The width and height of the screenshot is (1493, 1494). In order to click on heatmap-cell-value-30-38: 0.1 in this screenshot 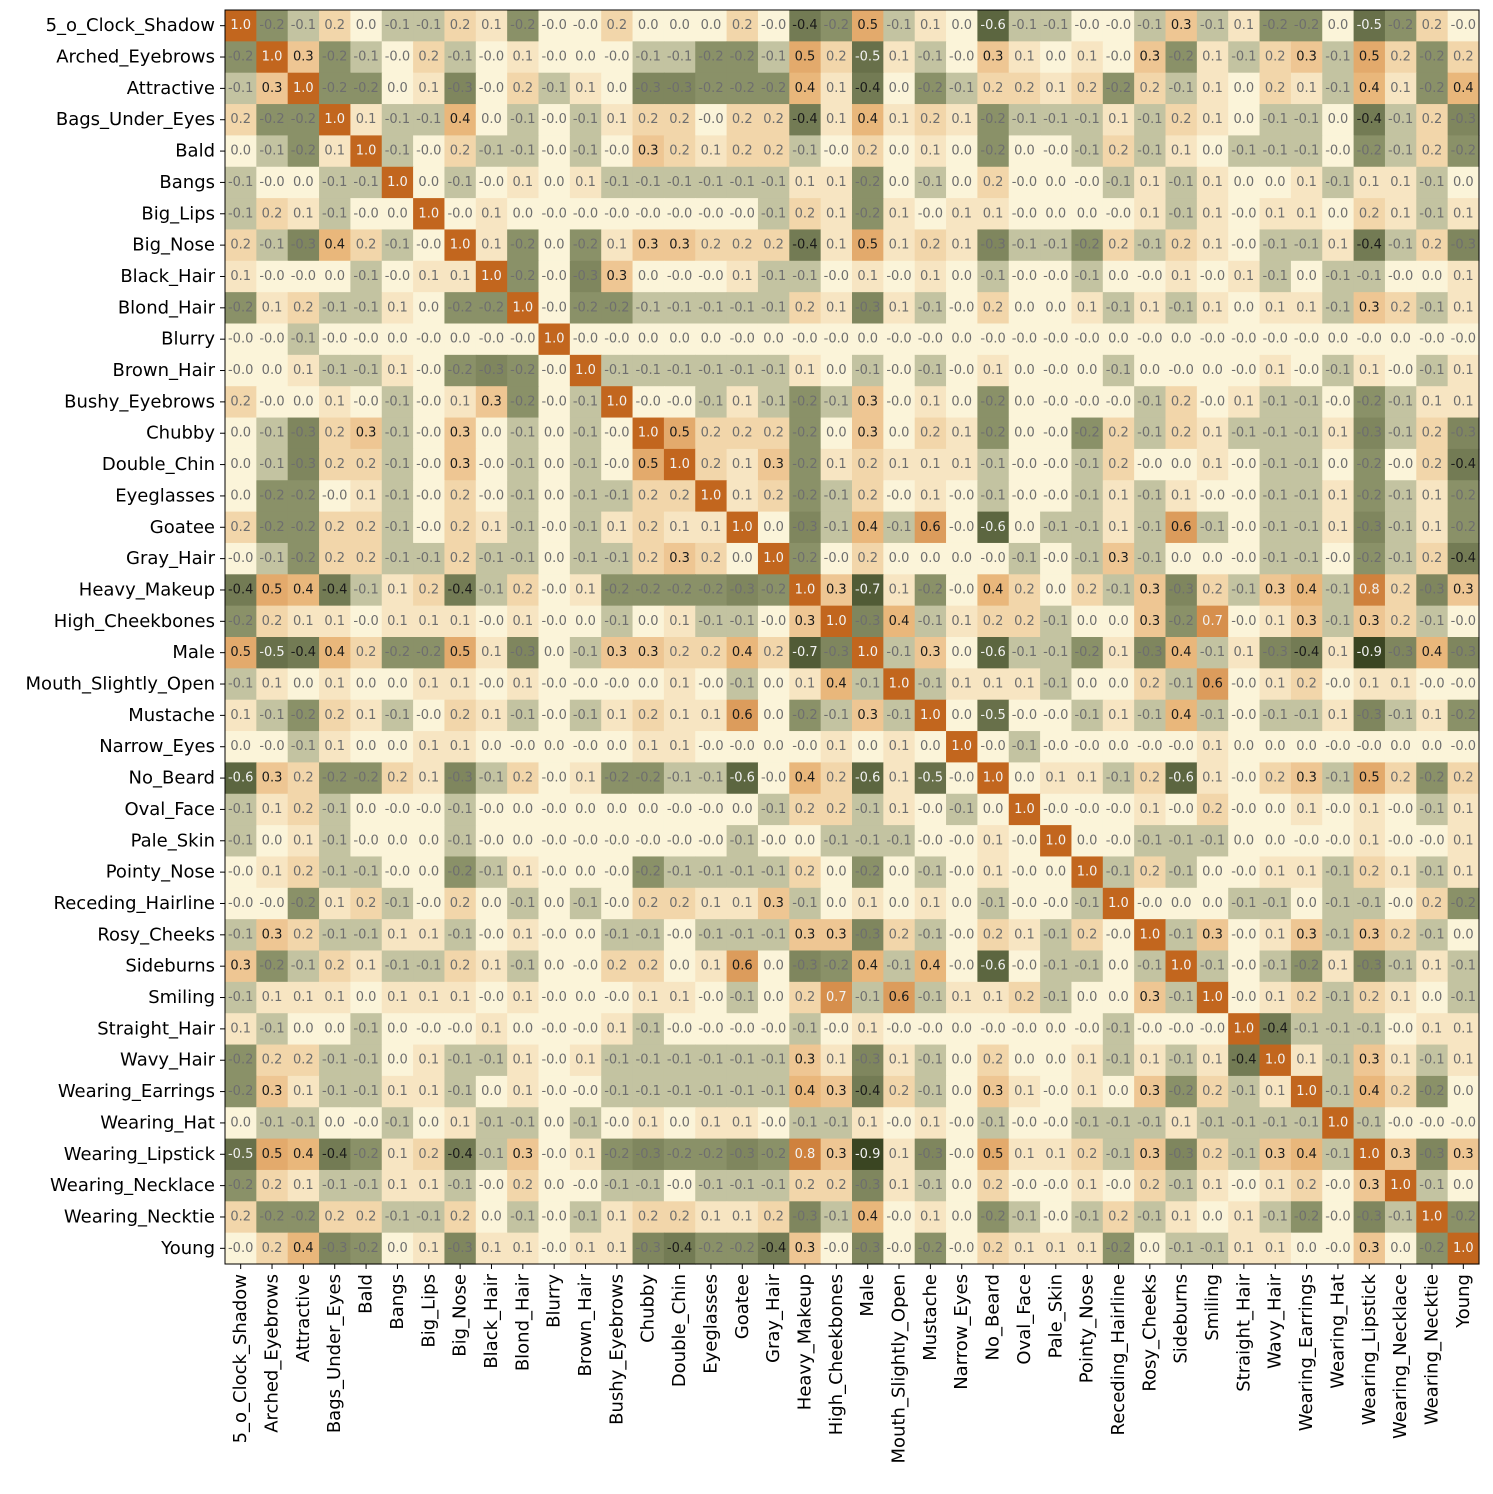, I will do `click(1432, 966)`.